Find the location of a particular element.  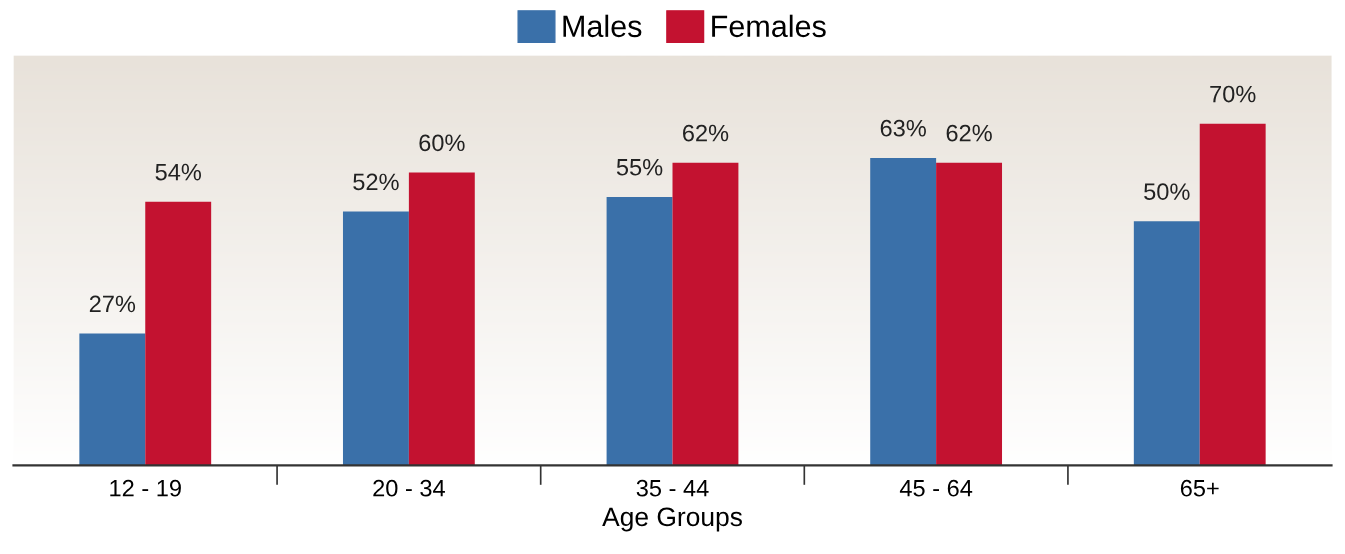

x-tick-label: 35 - 44 is located at coordinates (672, 488).